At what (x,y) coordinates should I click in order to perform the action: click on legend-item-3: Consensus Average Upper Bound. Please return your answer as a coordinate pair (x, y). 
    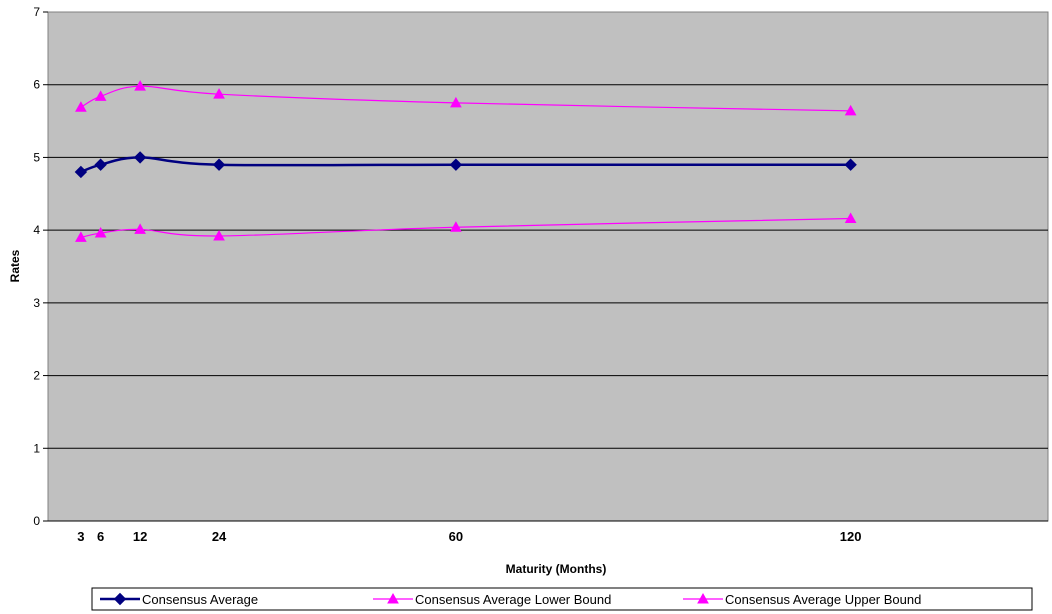
    Looking at the image, I should click on (802, 599).